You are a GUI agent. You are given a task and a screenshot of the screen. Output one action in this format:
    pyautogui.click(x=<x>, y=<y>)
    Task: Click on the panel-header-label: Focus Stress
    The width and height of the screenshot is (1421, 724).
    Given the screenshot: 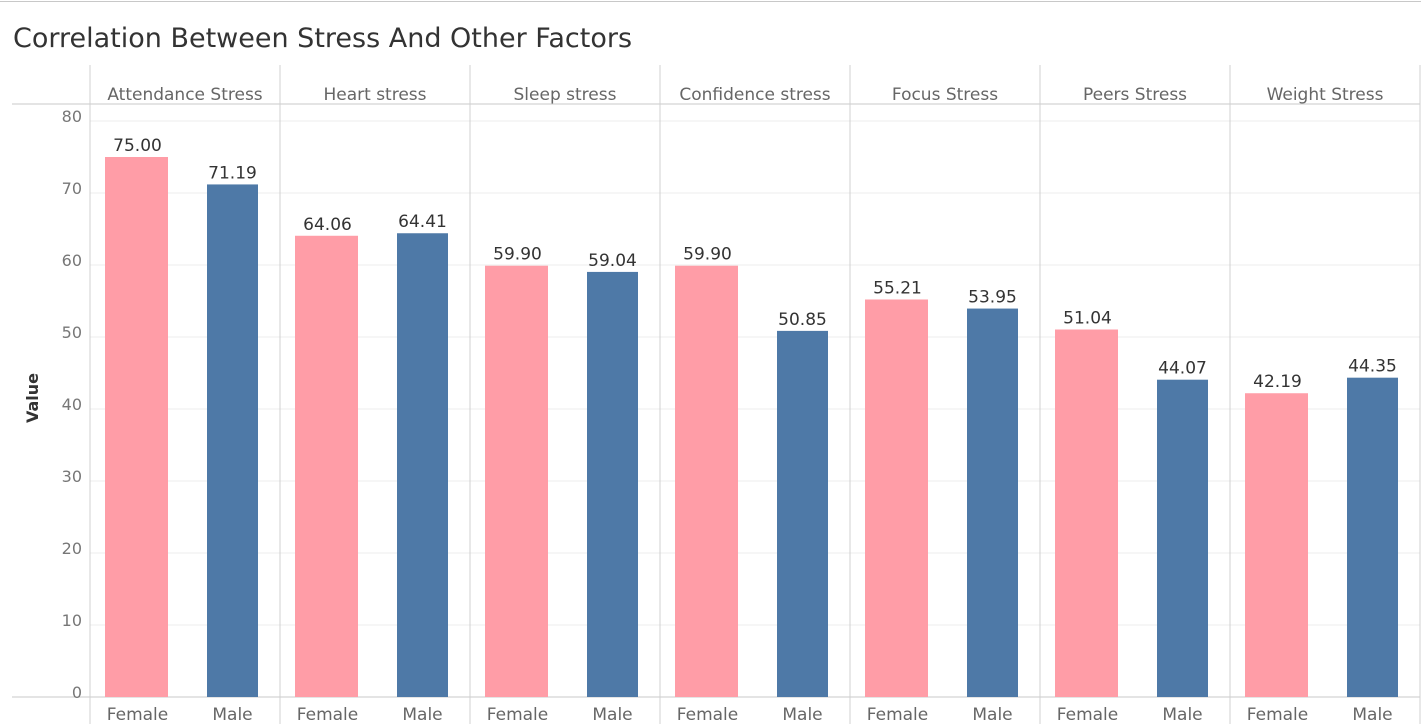 What is the action you would take?
    pyautogui.click(x=945, y=95)
    